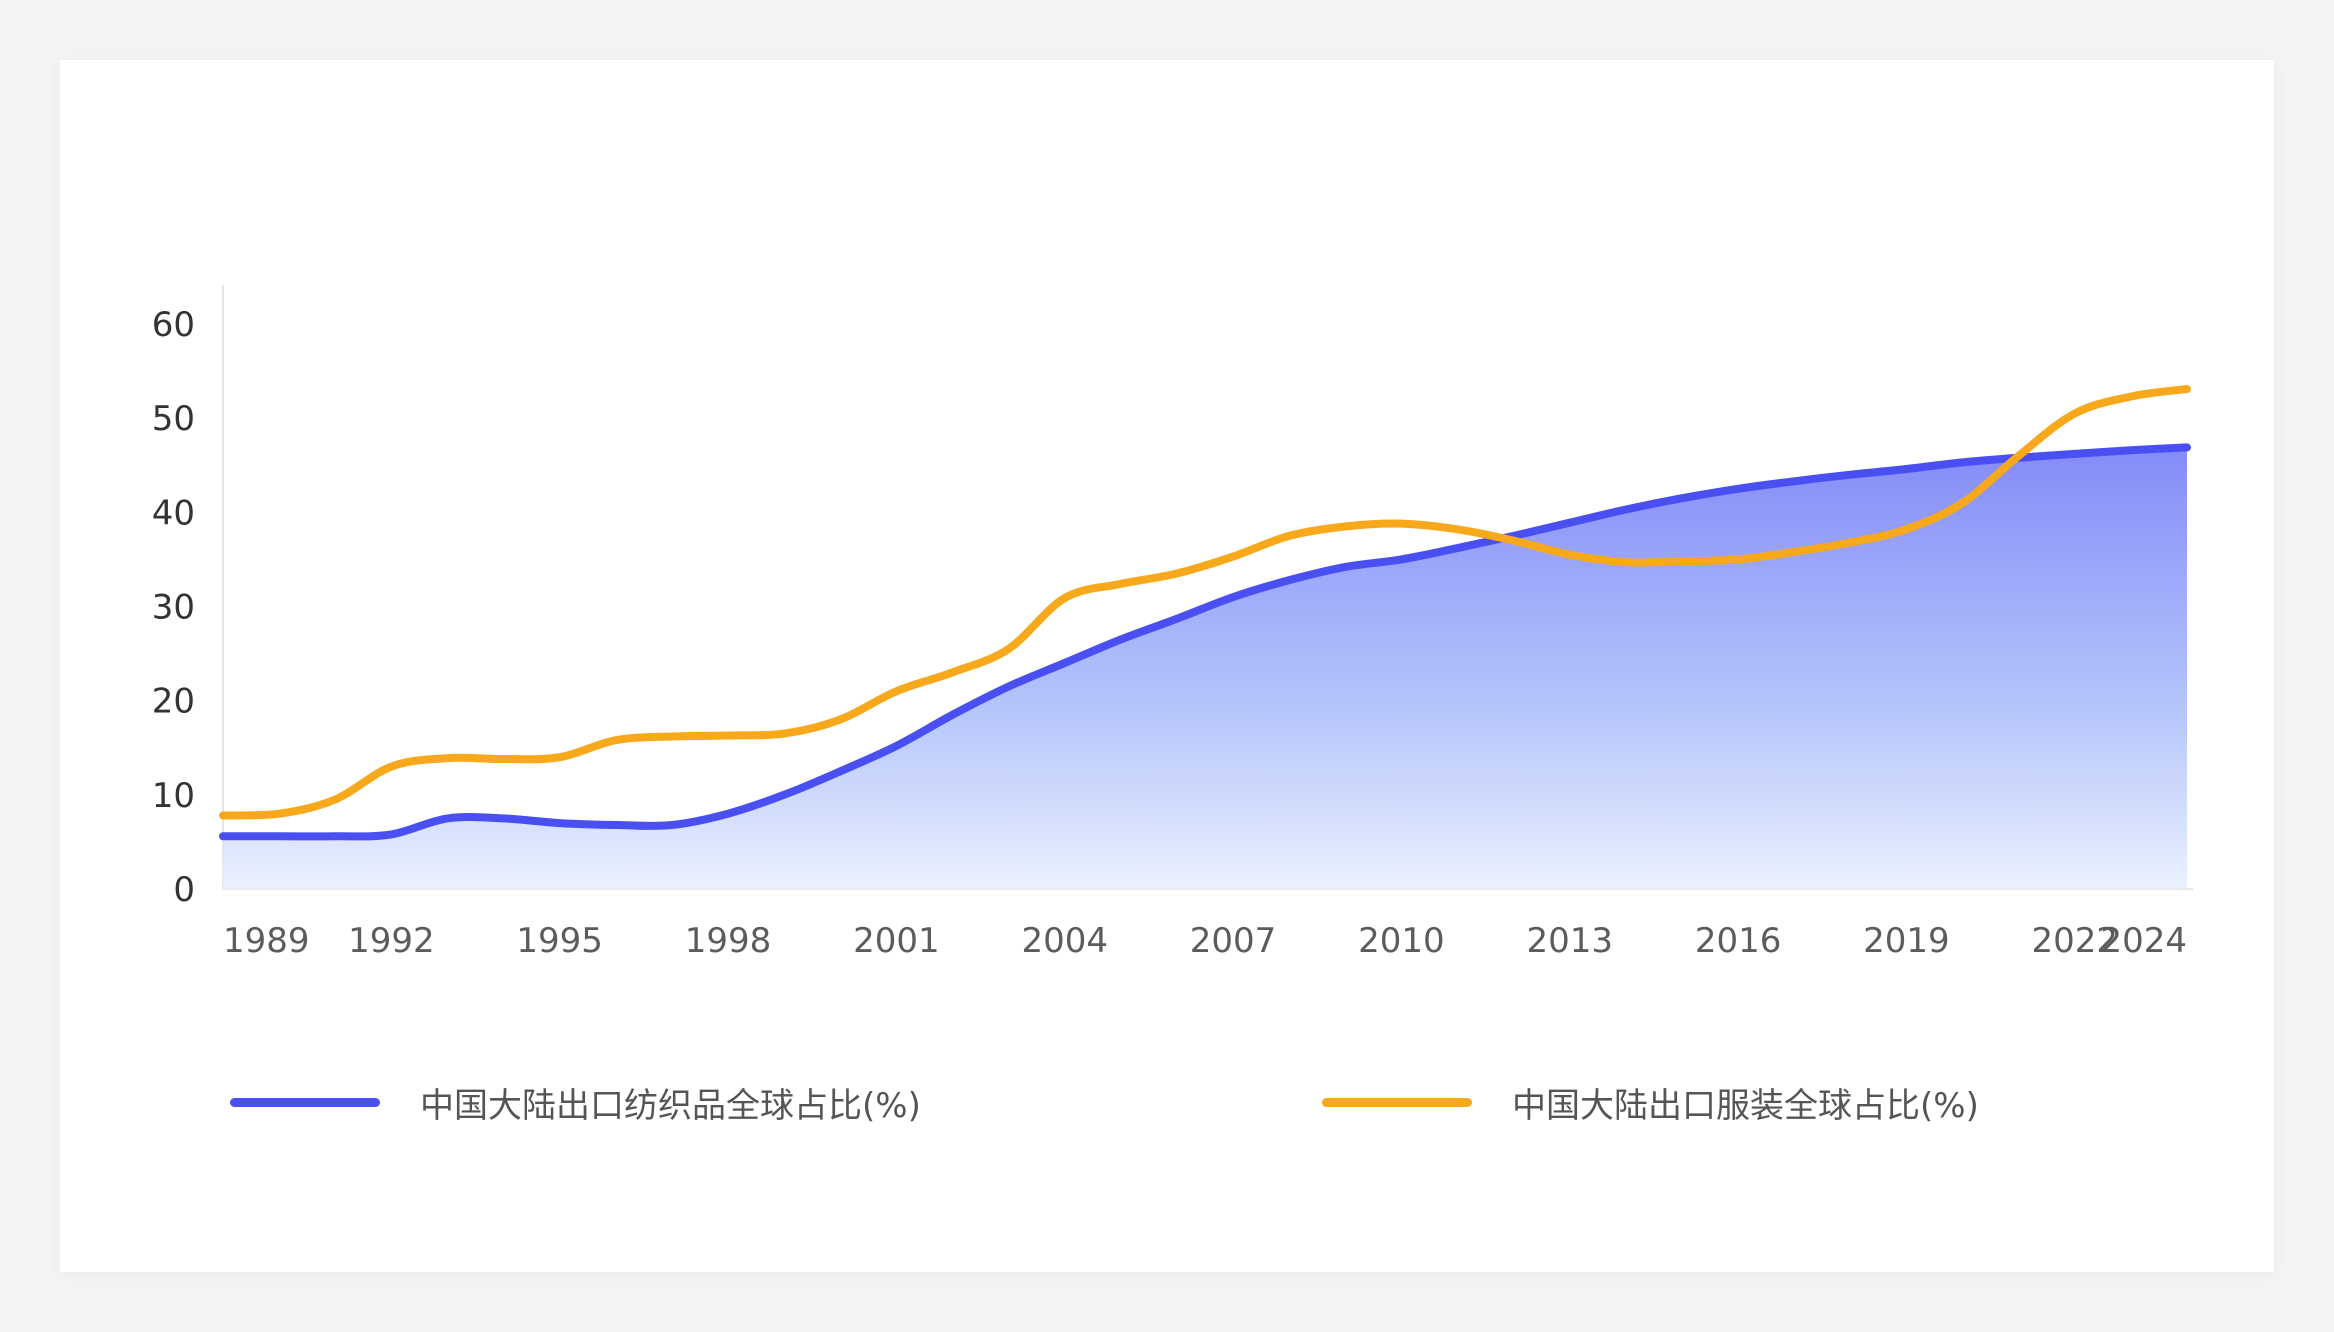 The image size is (2334, 1332). Describe the element at coordinates (559, 941) in the screenshot. I see `x-tick-label: 1995` at that location.